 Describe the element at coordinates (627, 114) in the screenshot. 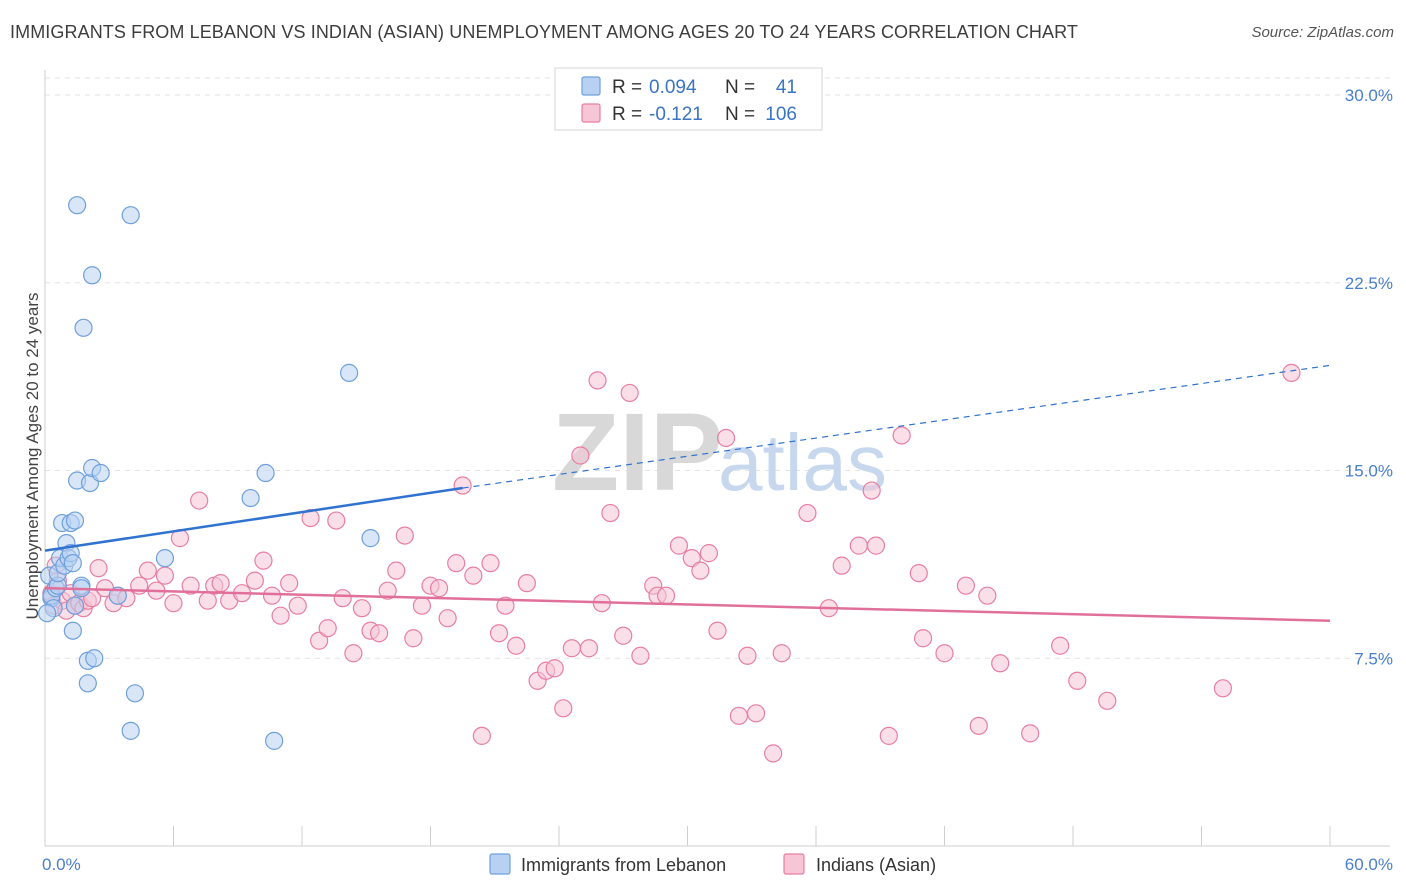

I see `legend-r-label-indians: R =` at that location.